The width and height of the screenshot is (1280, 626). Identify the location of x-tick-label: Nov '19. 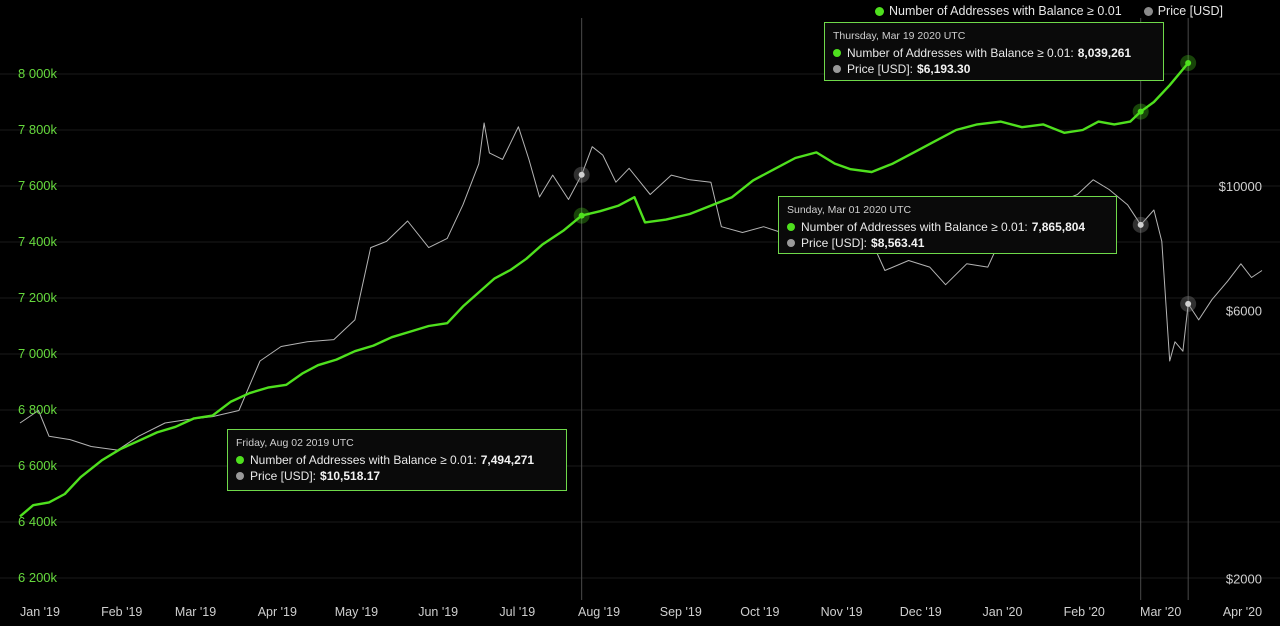
(842, 612).